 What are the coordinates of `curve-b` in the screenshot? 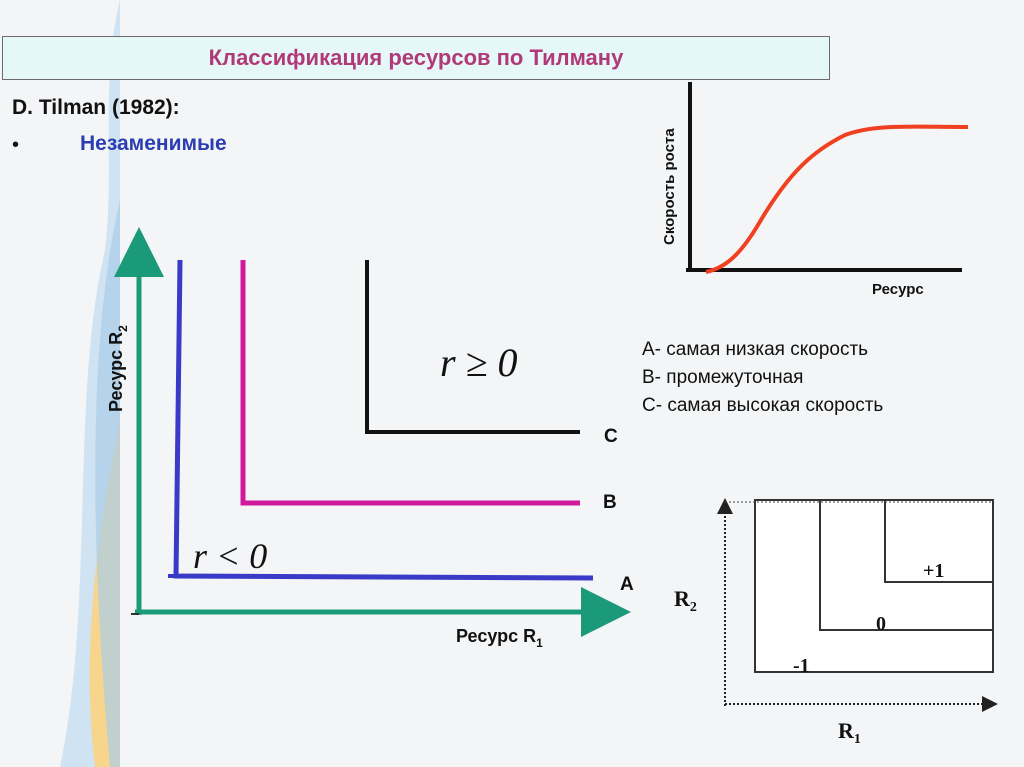 It's located at (410, 383).